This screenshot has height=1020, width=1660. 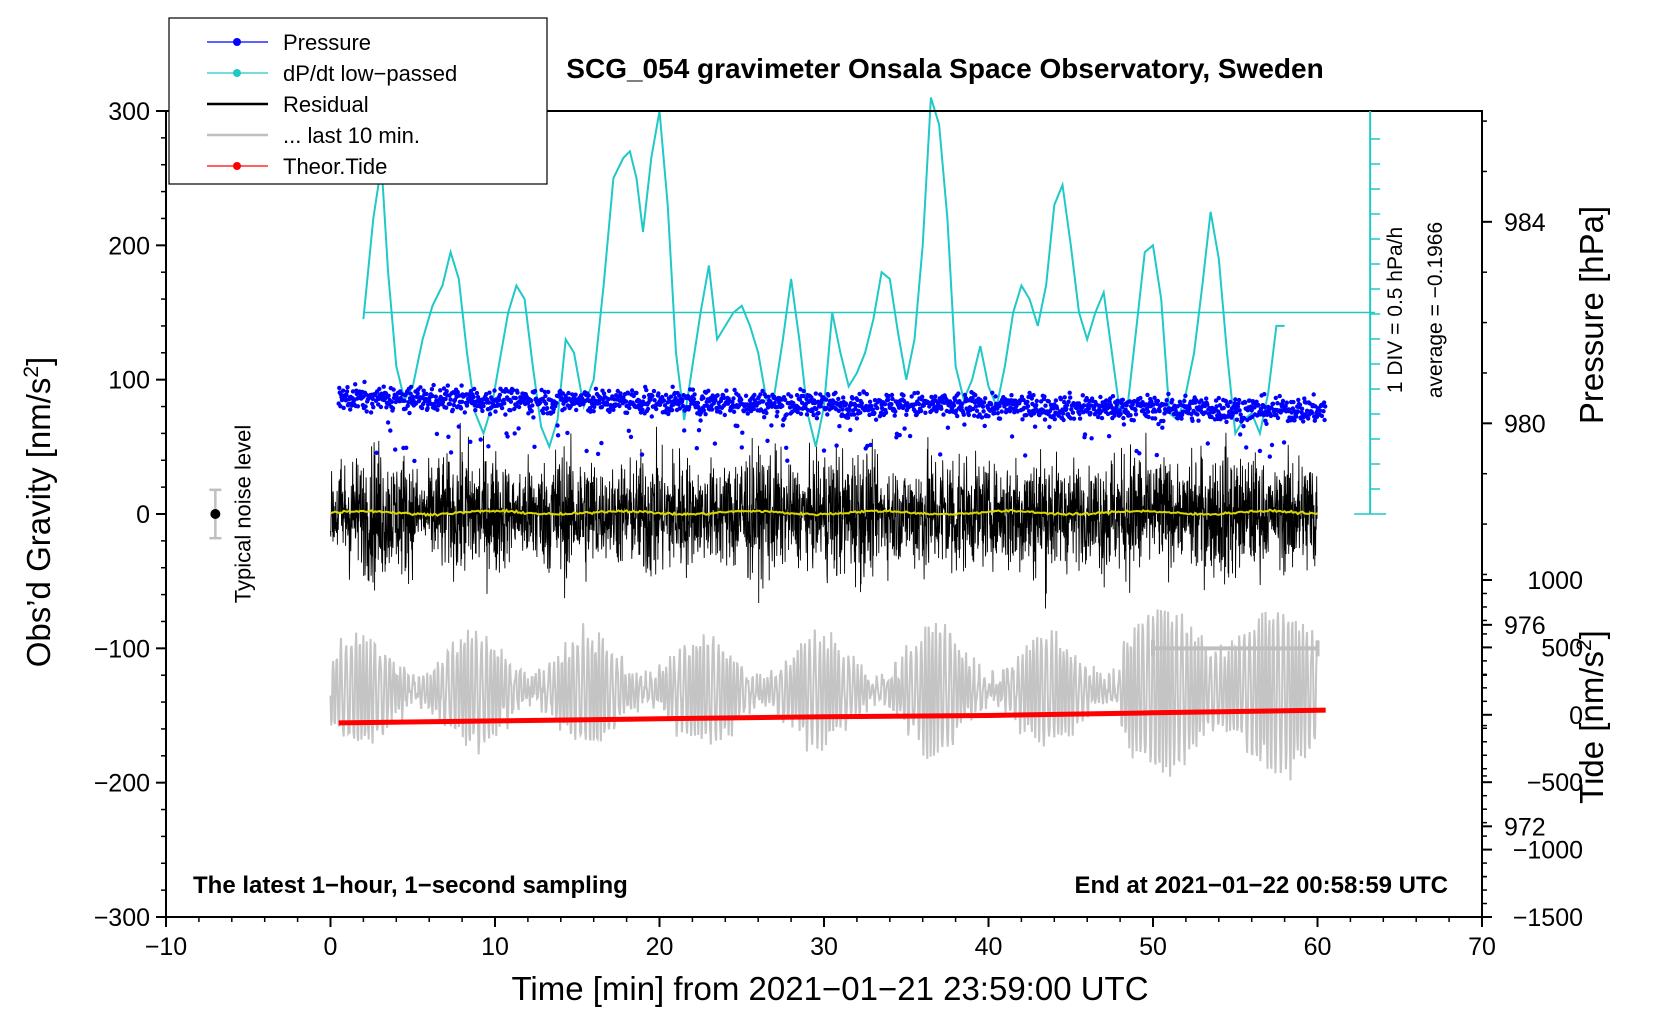 What do you see at coordinates (237, 42) in the screenshot?
I see `legend-swatch-marker` at bounding box center [237, 42].